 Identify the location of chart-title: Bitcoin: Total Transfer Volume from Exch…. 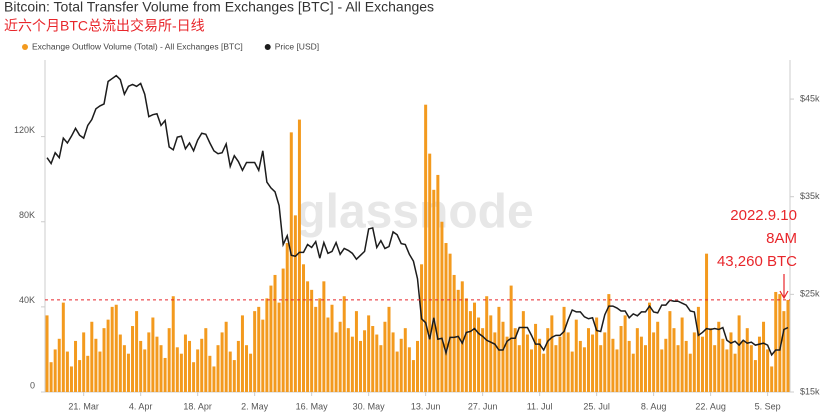
(219, 7).